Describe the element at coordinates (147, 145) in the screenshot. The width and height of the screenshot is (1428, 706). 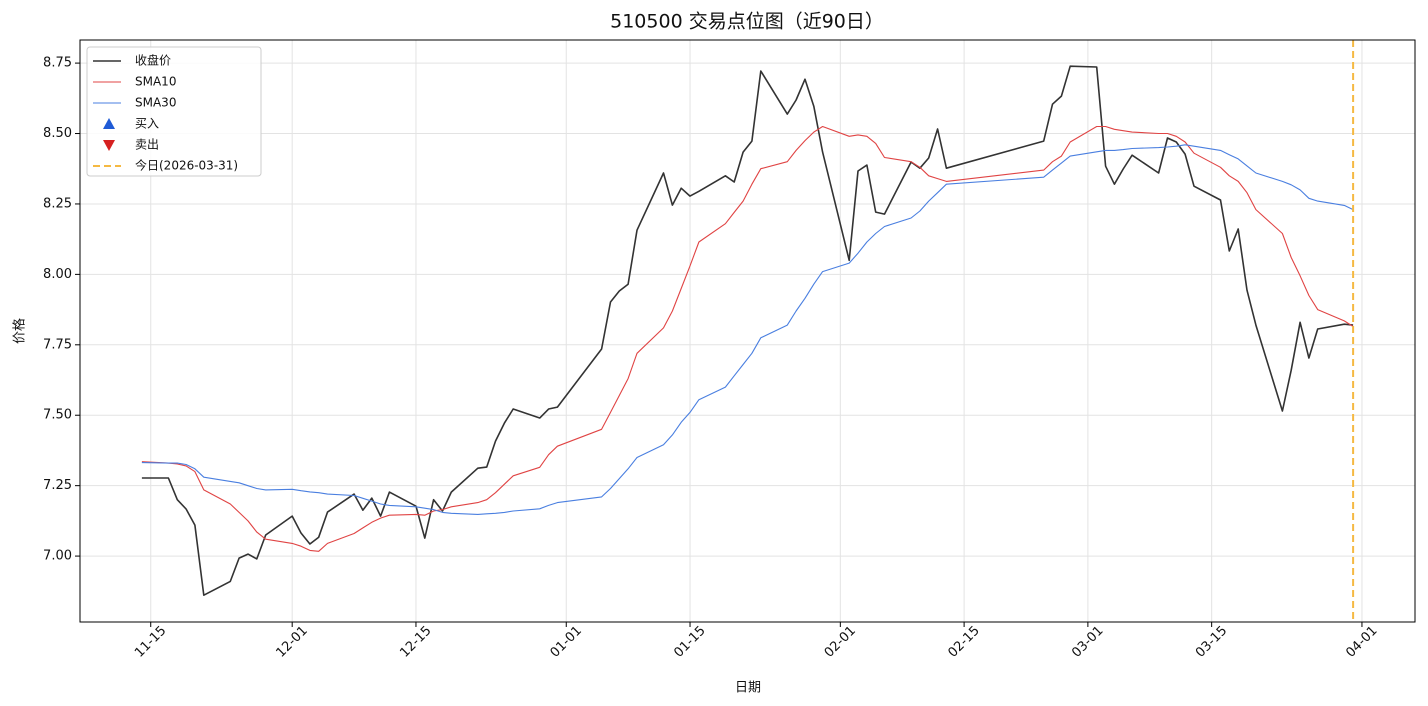
I see `legend-text: 卖出` at that location.